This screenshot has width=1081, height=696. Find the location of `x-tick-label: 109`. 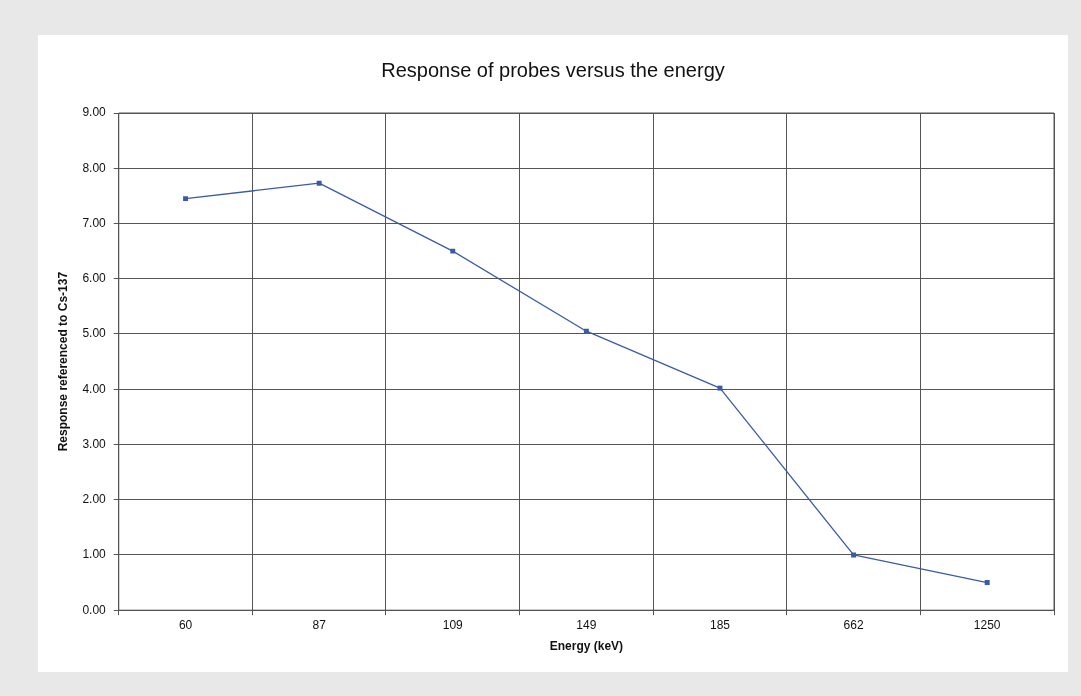

x-tick-label: 109 is located at coordinates (453, 624).